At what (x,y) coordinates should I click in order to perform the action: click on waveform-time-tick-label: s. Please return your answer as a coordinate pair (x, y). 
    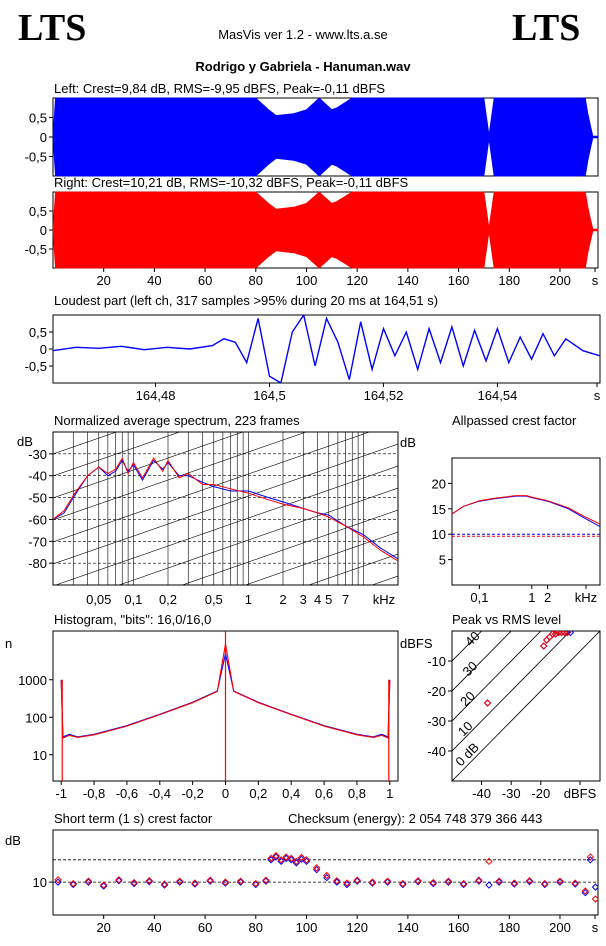
    Looking at the image, I should click on (595, 280).